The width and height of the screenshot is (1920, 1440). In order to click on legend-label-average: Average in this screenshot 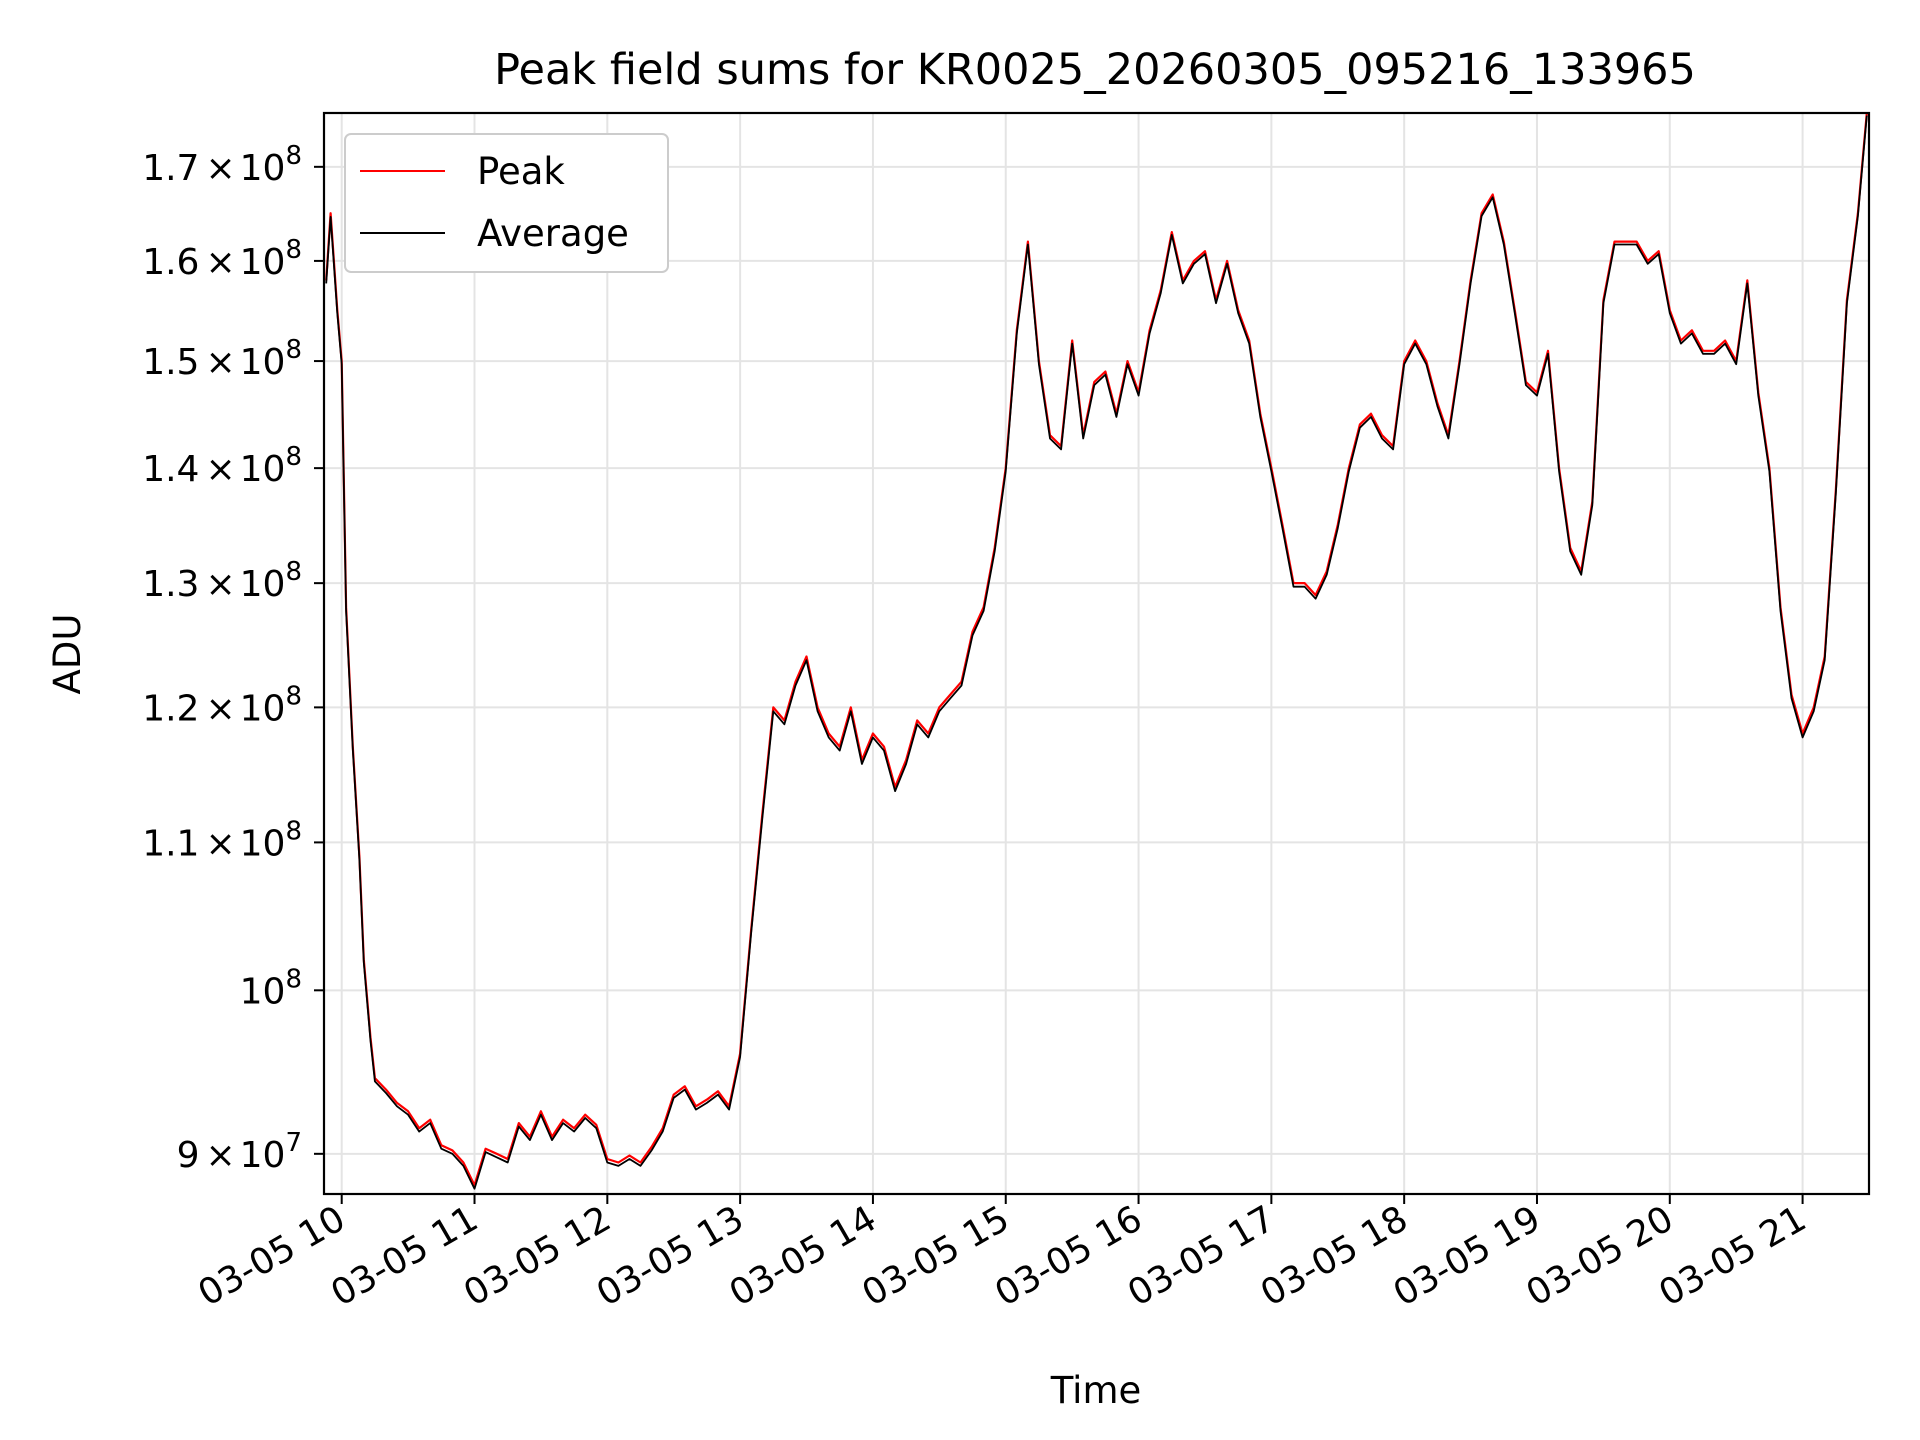, I will do `click(553, 233)`.